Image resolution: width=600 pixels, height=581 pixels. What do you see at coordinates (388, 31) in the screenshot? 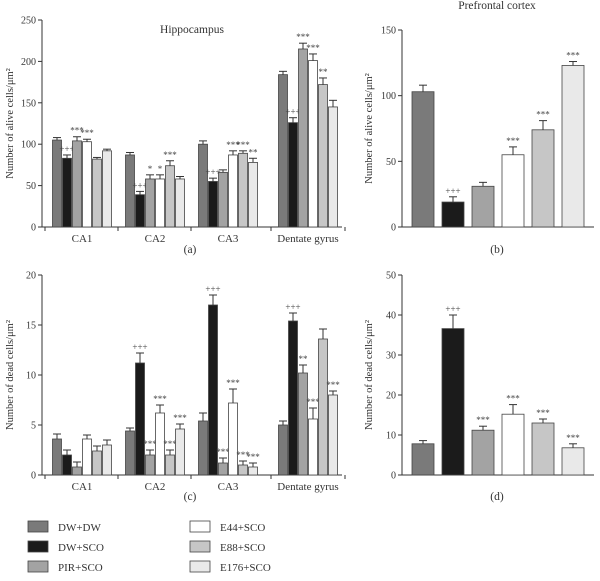
I see `y-tick-label: 150` at bounding box center [388, 31].